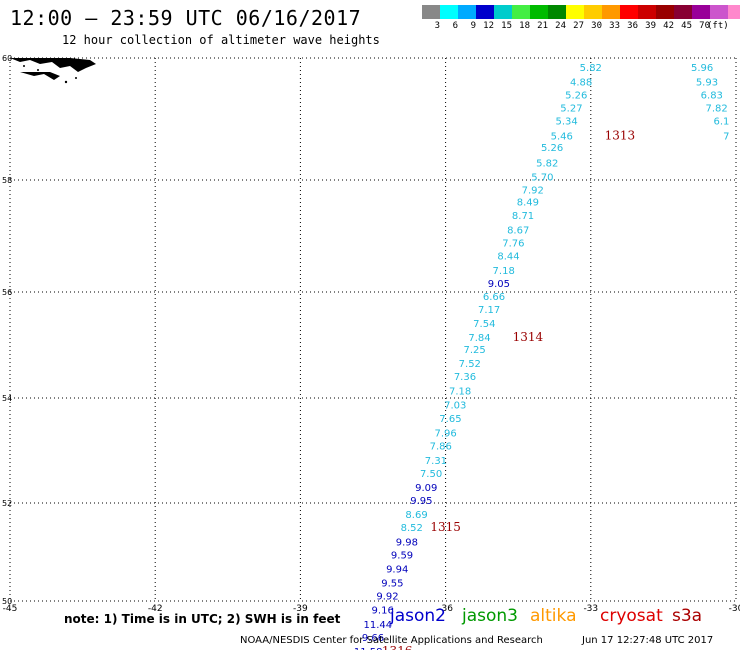 Image resolution: width=740 pixels, height=650 pixels. Describe the element at coordinates (465, 377) in the screenshot. I see `wave-height-point: 7.36` at that location.